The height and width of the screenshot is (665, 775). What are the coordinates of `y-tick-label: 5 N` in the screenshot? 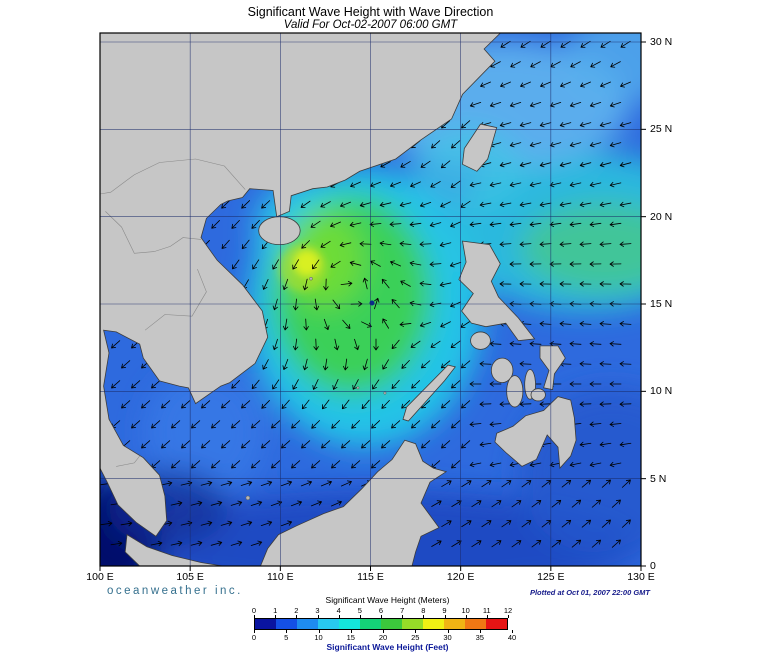 It's located at (658, 478).